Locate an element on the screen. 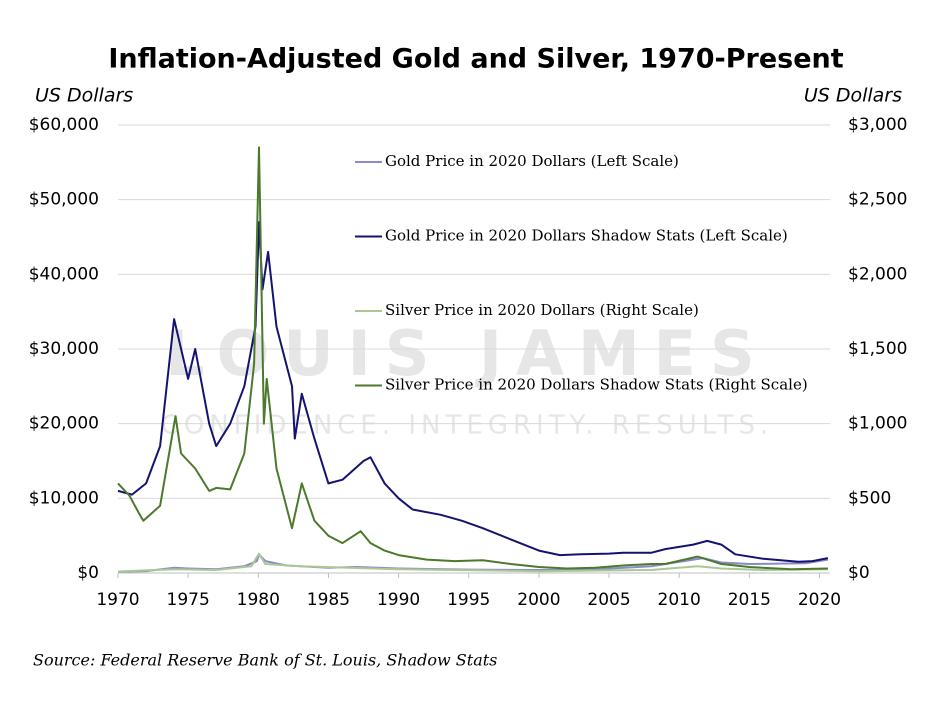  y-tick-label: $30,000 is located at coordinates (64, 349).